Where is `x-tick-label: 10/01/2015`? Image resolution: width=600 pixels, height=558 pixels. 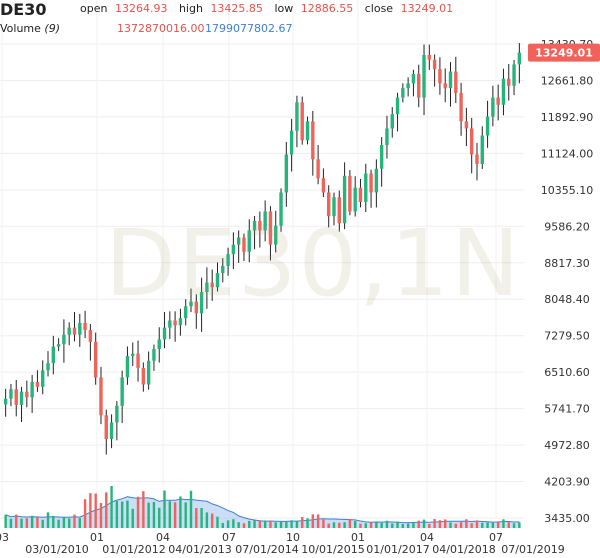 x-tick-label: 10/01/2015 is located at coordinates (332, 549).